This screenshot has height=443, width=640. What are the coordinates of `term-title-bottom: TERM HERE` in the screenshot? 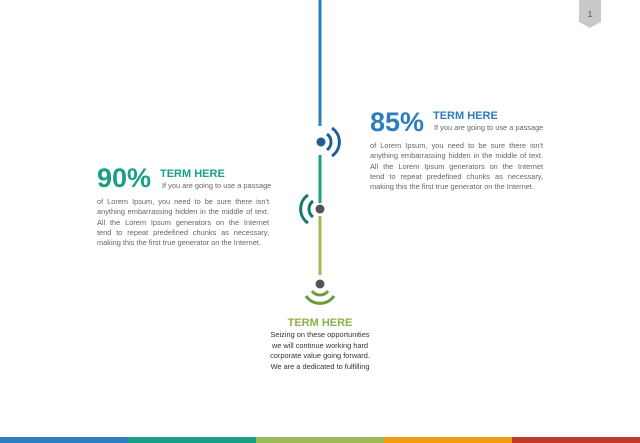 It's located at (320, 323).